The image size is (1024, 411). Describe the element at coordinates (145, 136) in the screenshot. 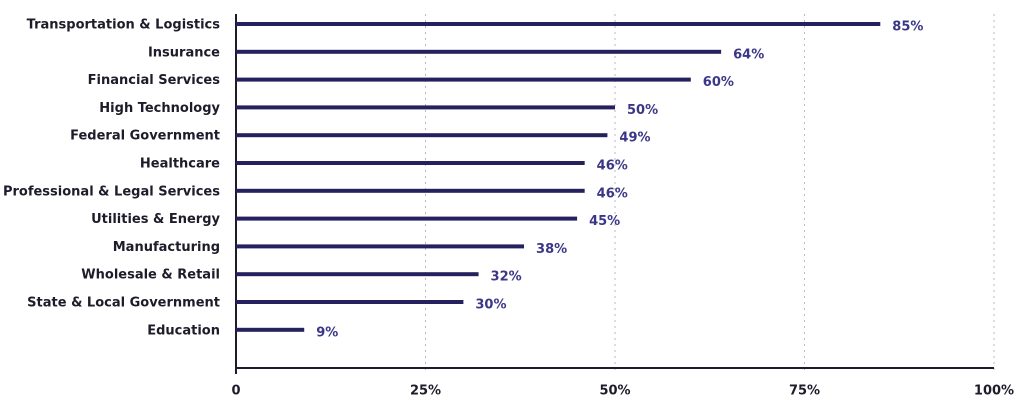

I see `category-label: Federal Government` at that location.